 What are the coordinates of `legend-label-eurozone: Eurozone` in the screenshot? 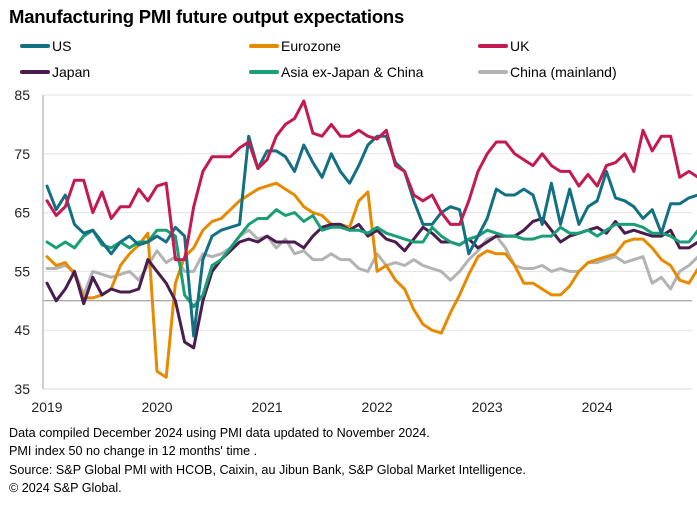 It's located at (311, 46).